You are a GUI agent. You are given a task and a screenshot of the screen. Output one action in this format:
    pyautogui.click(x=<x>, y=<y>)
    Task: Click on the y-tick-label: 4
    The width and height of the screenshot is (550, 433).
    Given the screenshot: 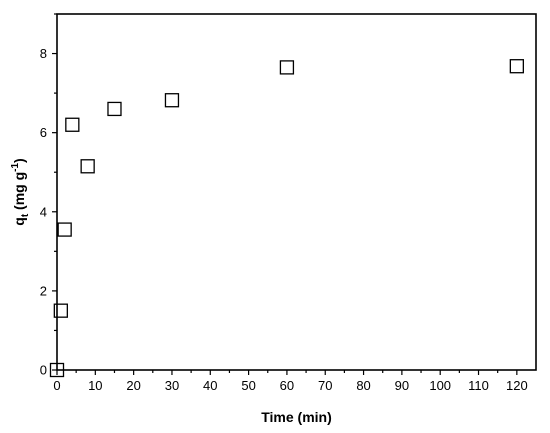 What is the action you would take?
    pyautogui.click(x=43, y=211)
    